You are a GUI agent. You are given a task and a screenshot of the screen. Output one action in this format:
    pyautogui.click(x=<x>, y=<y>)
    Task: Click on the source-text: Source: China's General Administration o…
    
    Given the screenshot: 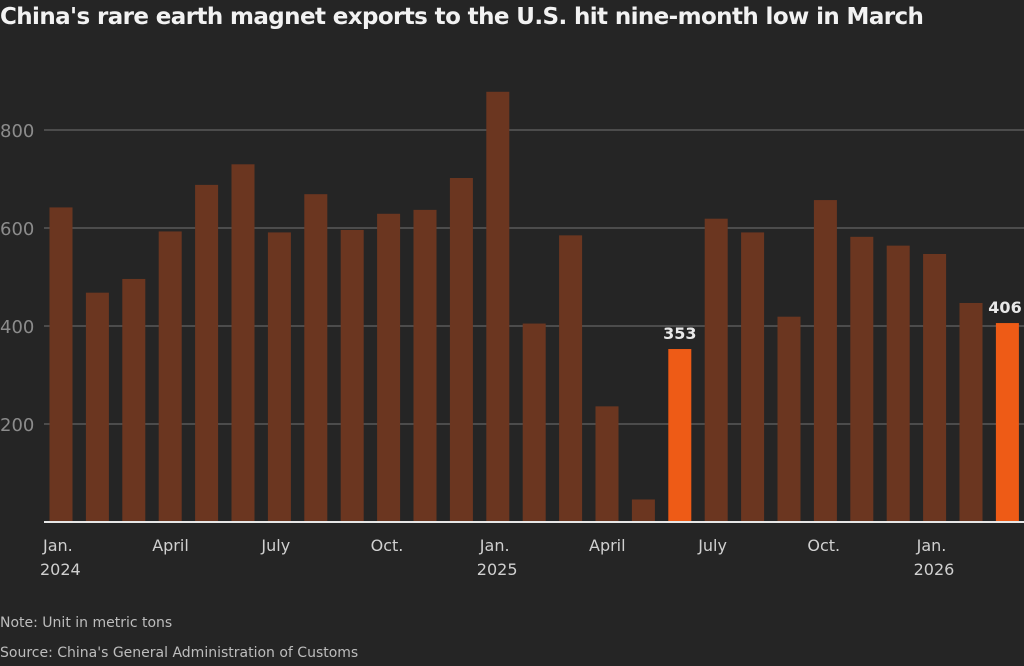 What is the action you would take?
    pyautogui.click(x=179, y=653)
    